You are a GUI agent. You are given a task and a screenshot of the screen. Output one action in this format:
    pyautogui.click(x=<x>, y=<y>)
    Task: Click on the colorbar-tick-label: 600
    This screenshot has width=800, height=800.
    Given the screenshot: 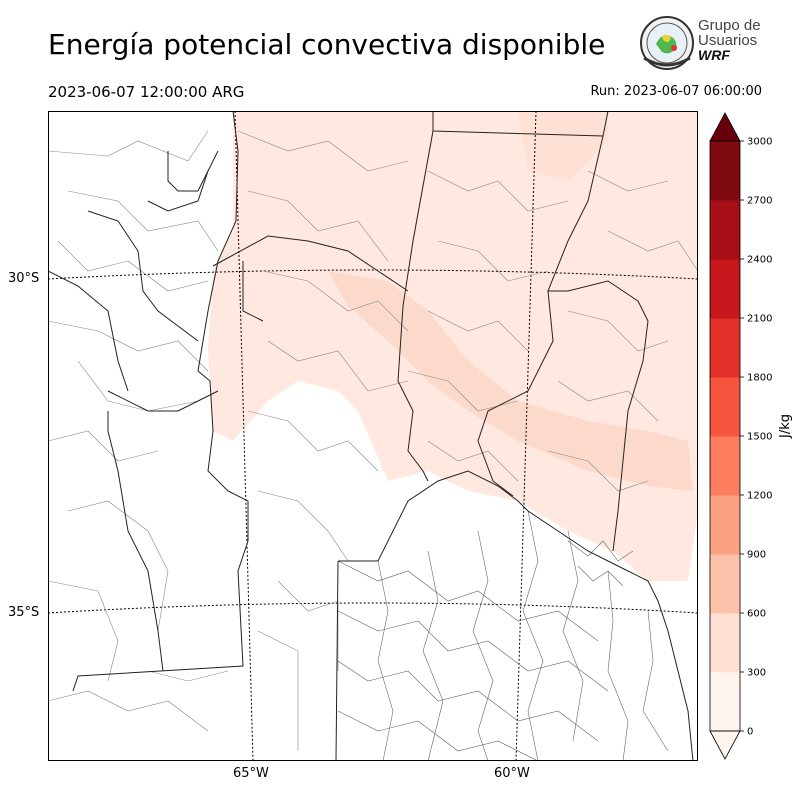 What is the action you would take?
    pyautogui.click(x=756, y=614)
    